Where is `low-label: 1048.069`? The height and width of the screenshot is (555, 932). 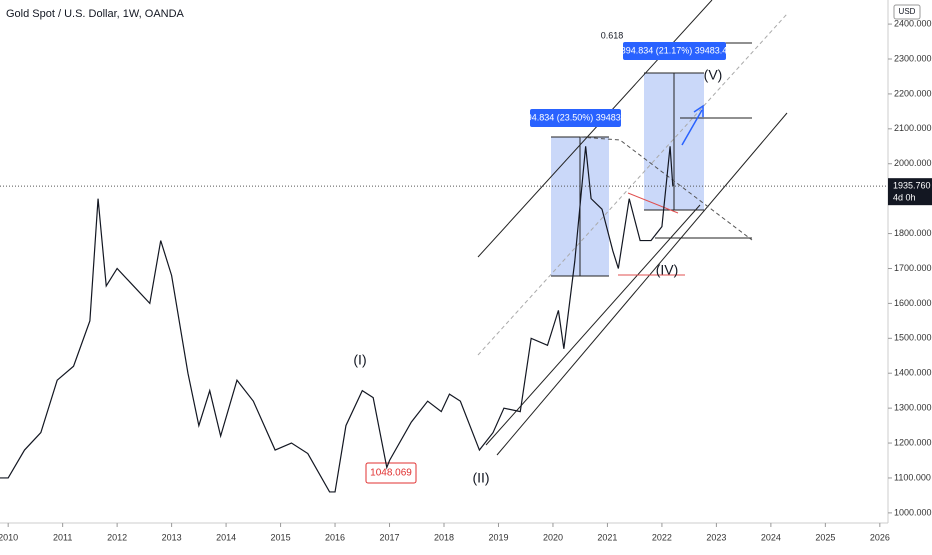 low-label: 1048.069 is located at coordinates (391, 473).